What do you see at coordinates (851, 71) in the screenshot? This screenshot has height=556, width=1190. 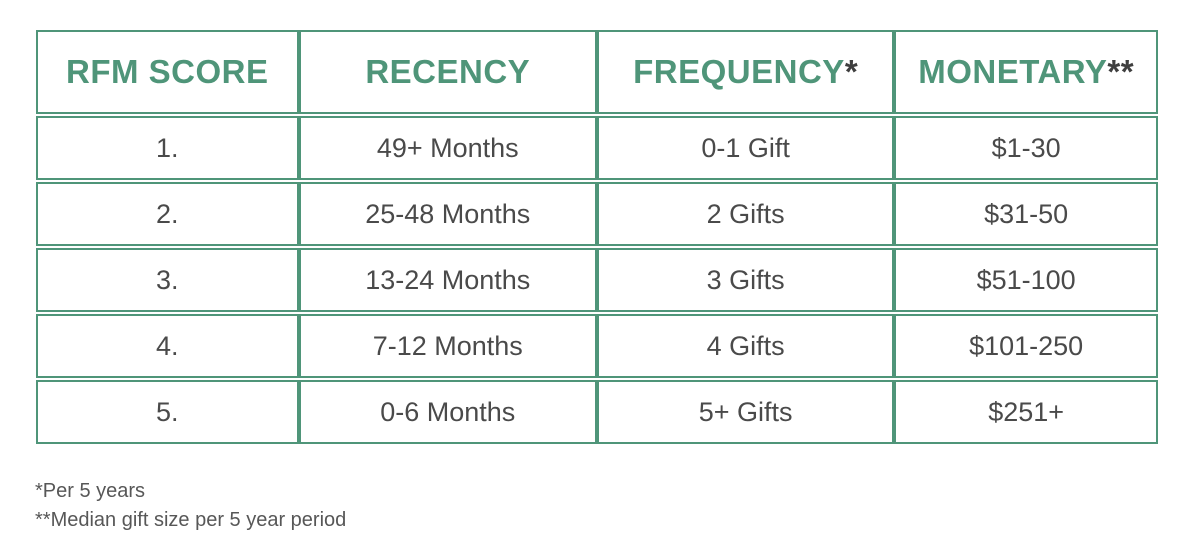 I see `column-header-asterisk: *` at bounding box center [851, 71].